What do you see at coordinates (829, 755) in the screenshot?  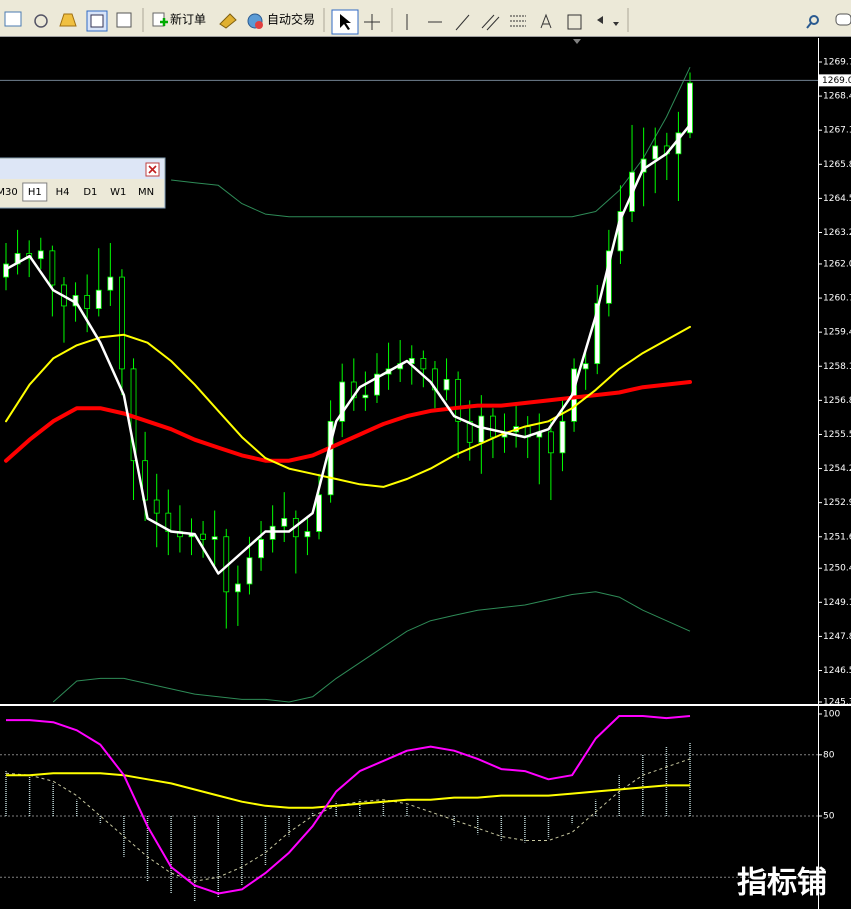 I see `indicator-tick-label: 80` at bounding box center [829, 755].